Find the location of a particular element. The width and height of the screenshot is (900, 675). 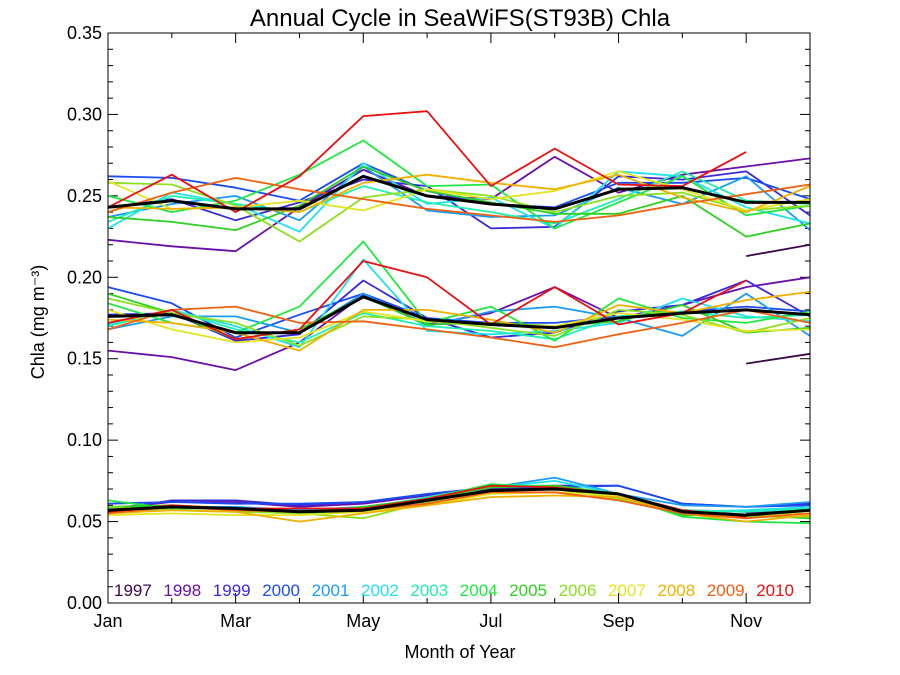

mean-upper-line is located at coordinates (458, 192).